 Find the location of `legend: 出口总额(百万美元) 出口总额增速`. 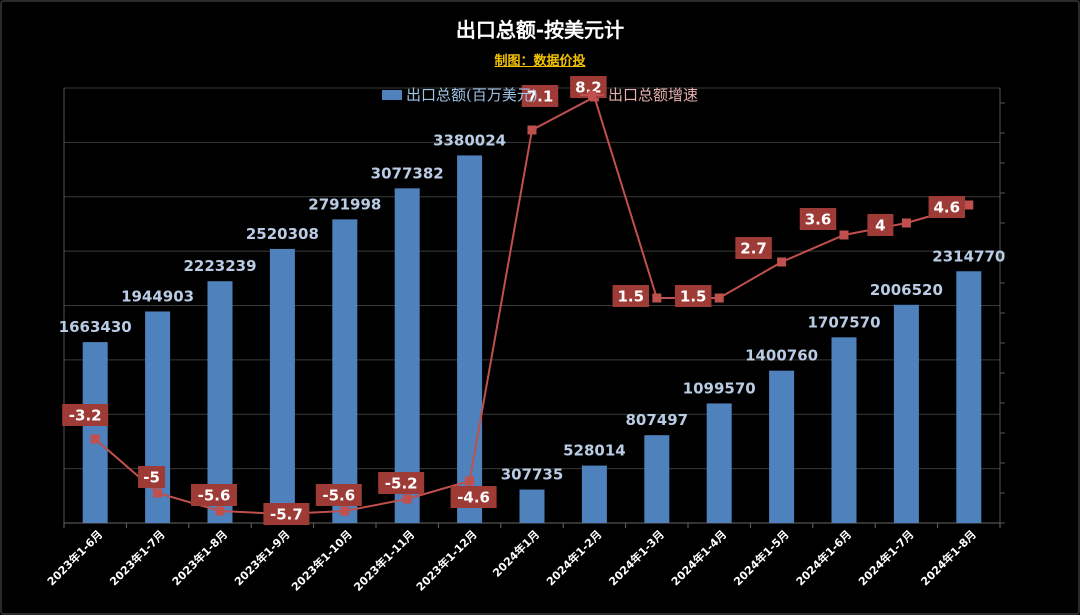

legend: 出口总额(百万美元) 出口总额增速 is located at coordinates (540, 95).